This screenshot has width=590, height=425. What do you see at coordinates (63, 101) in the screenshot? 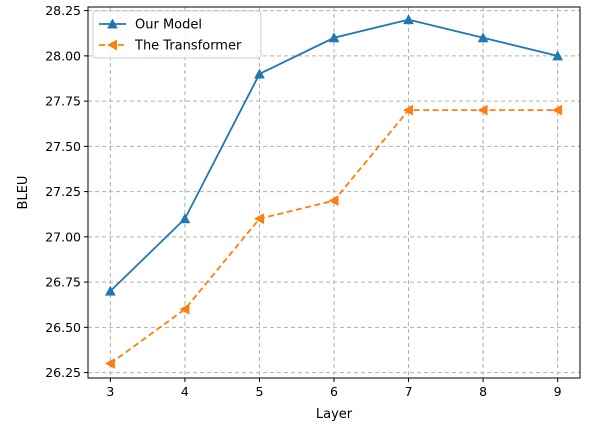
I see `y-tick-label: 27.75` at bounding box center [63, 101].